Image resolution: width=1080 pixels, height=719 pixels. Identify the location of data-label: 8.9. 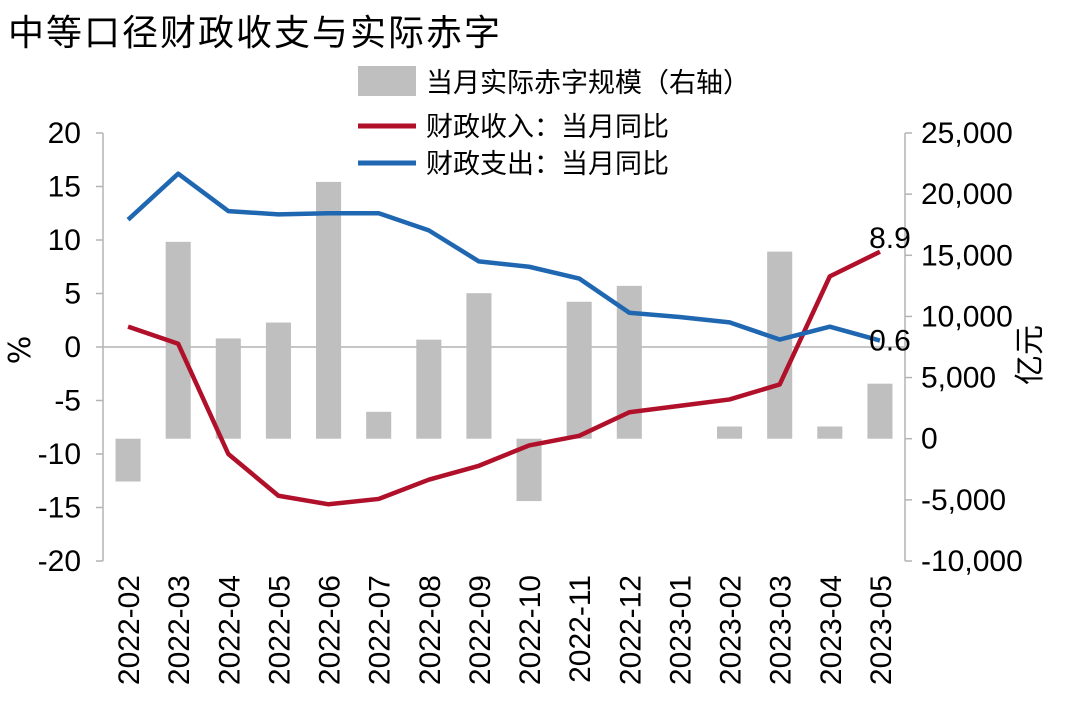
(890, 238).